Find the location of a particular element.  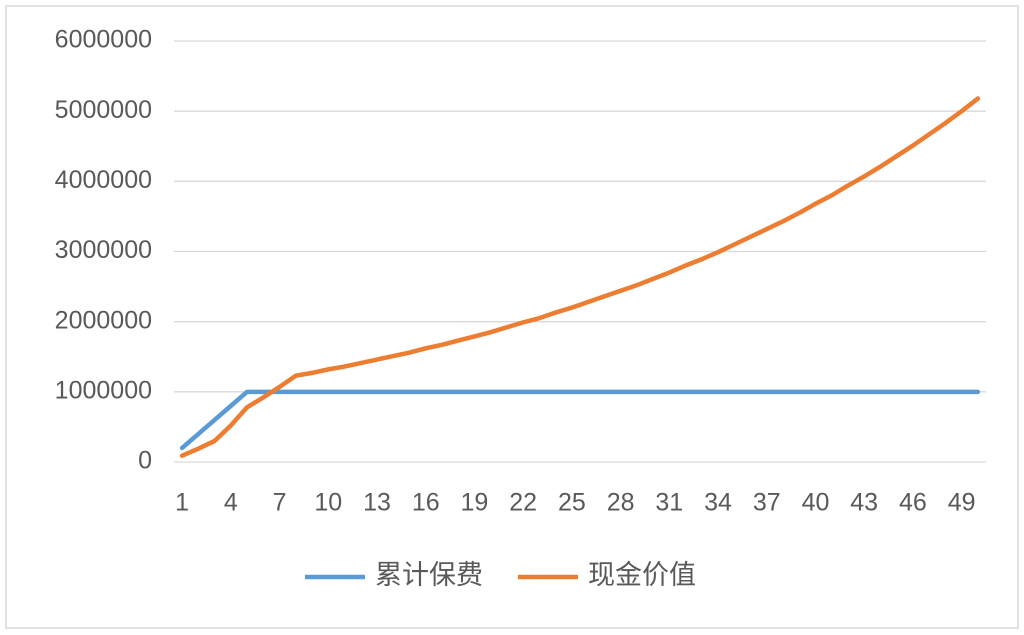

x-tick-label: 19 is located at coordinates (475, 503).